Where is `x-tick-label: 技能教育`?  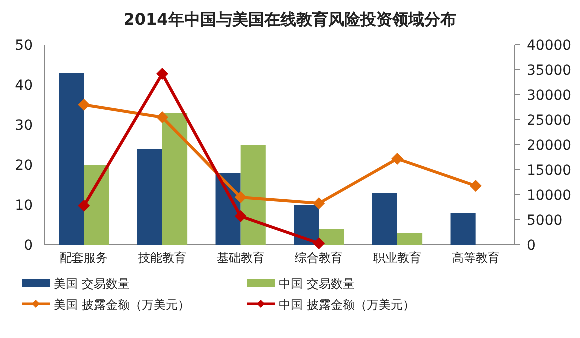
x-tick-label: 技能教育 is located at coordinates (162, 258).